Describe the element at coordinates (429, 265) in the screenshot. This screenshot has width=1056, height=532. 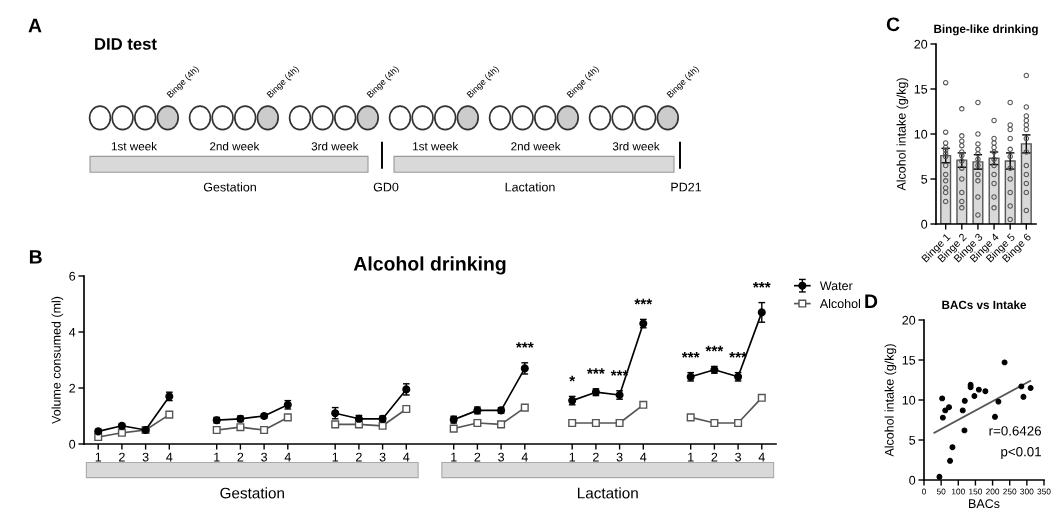
I see `chart-title: Alcohol drinking` at that location.